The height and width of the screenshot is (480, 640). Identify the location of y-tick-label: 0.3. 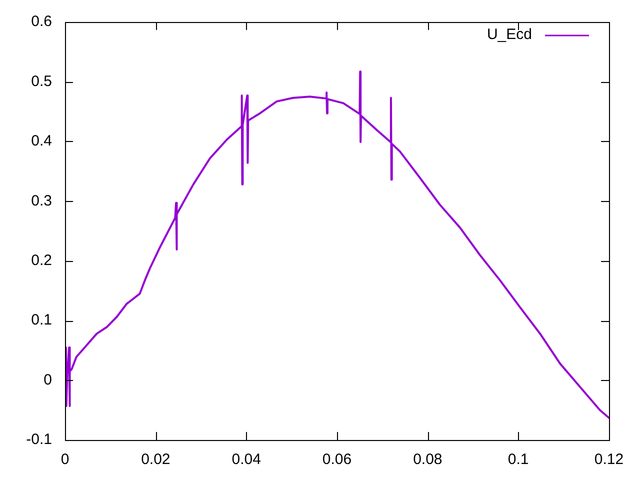
(41, 201).